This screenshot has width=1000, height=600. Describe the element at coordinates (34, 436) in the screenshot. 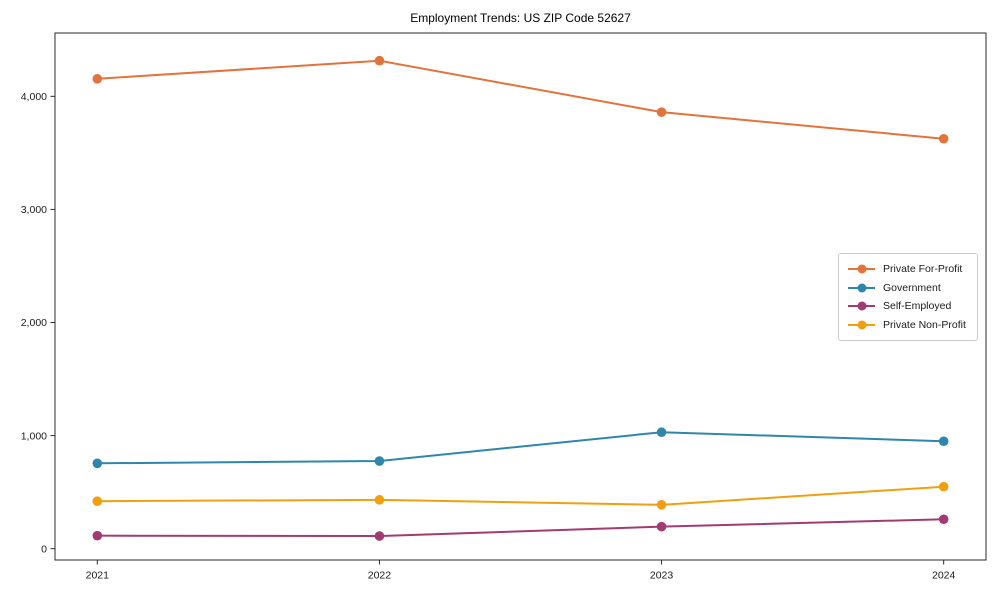

I see `y-tick-label: 1,000` at that location.